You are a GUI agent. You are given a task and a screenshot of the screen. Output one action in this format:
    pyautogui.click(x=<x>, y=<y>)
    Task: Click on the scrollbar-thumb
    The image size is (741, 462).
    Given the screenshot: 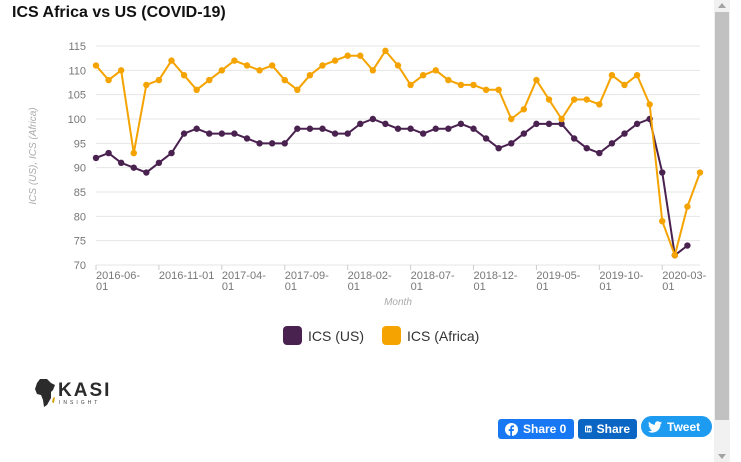 What is the action you would take?
    pyautogui.click(x=722, y=216)
    